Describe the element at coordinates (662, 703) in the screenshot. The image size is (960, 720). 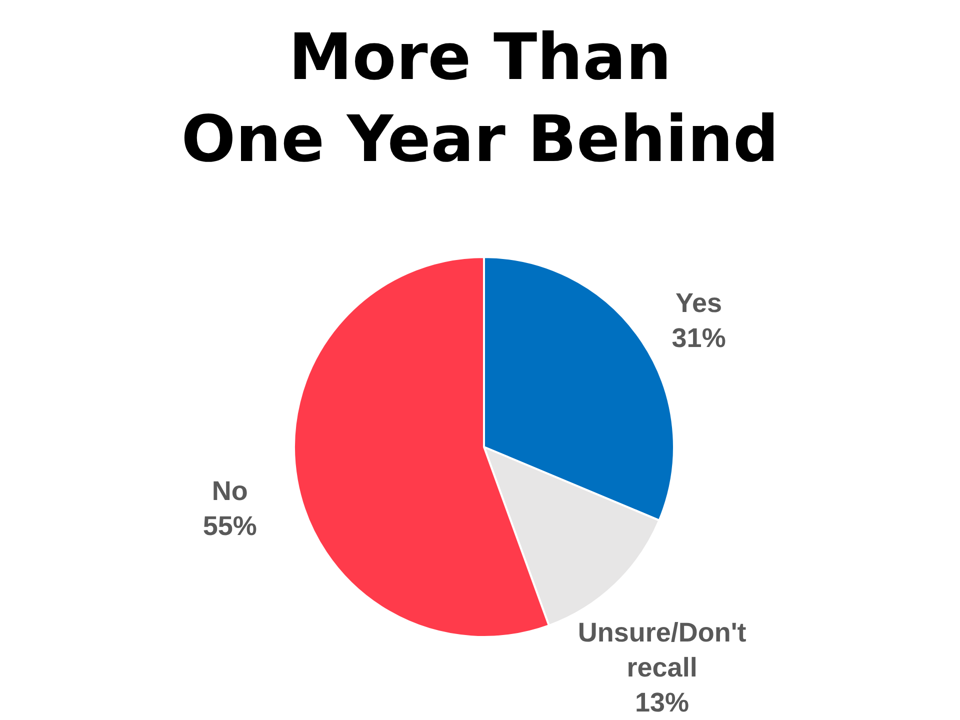
I see `data-label: 13%` at that location.